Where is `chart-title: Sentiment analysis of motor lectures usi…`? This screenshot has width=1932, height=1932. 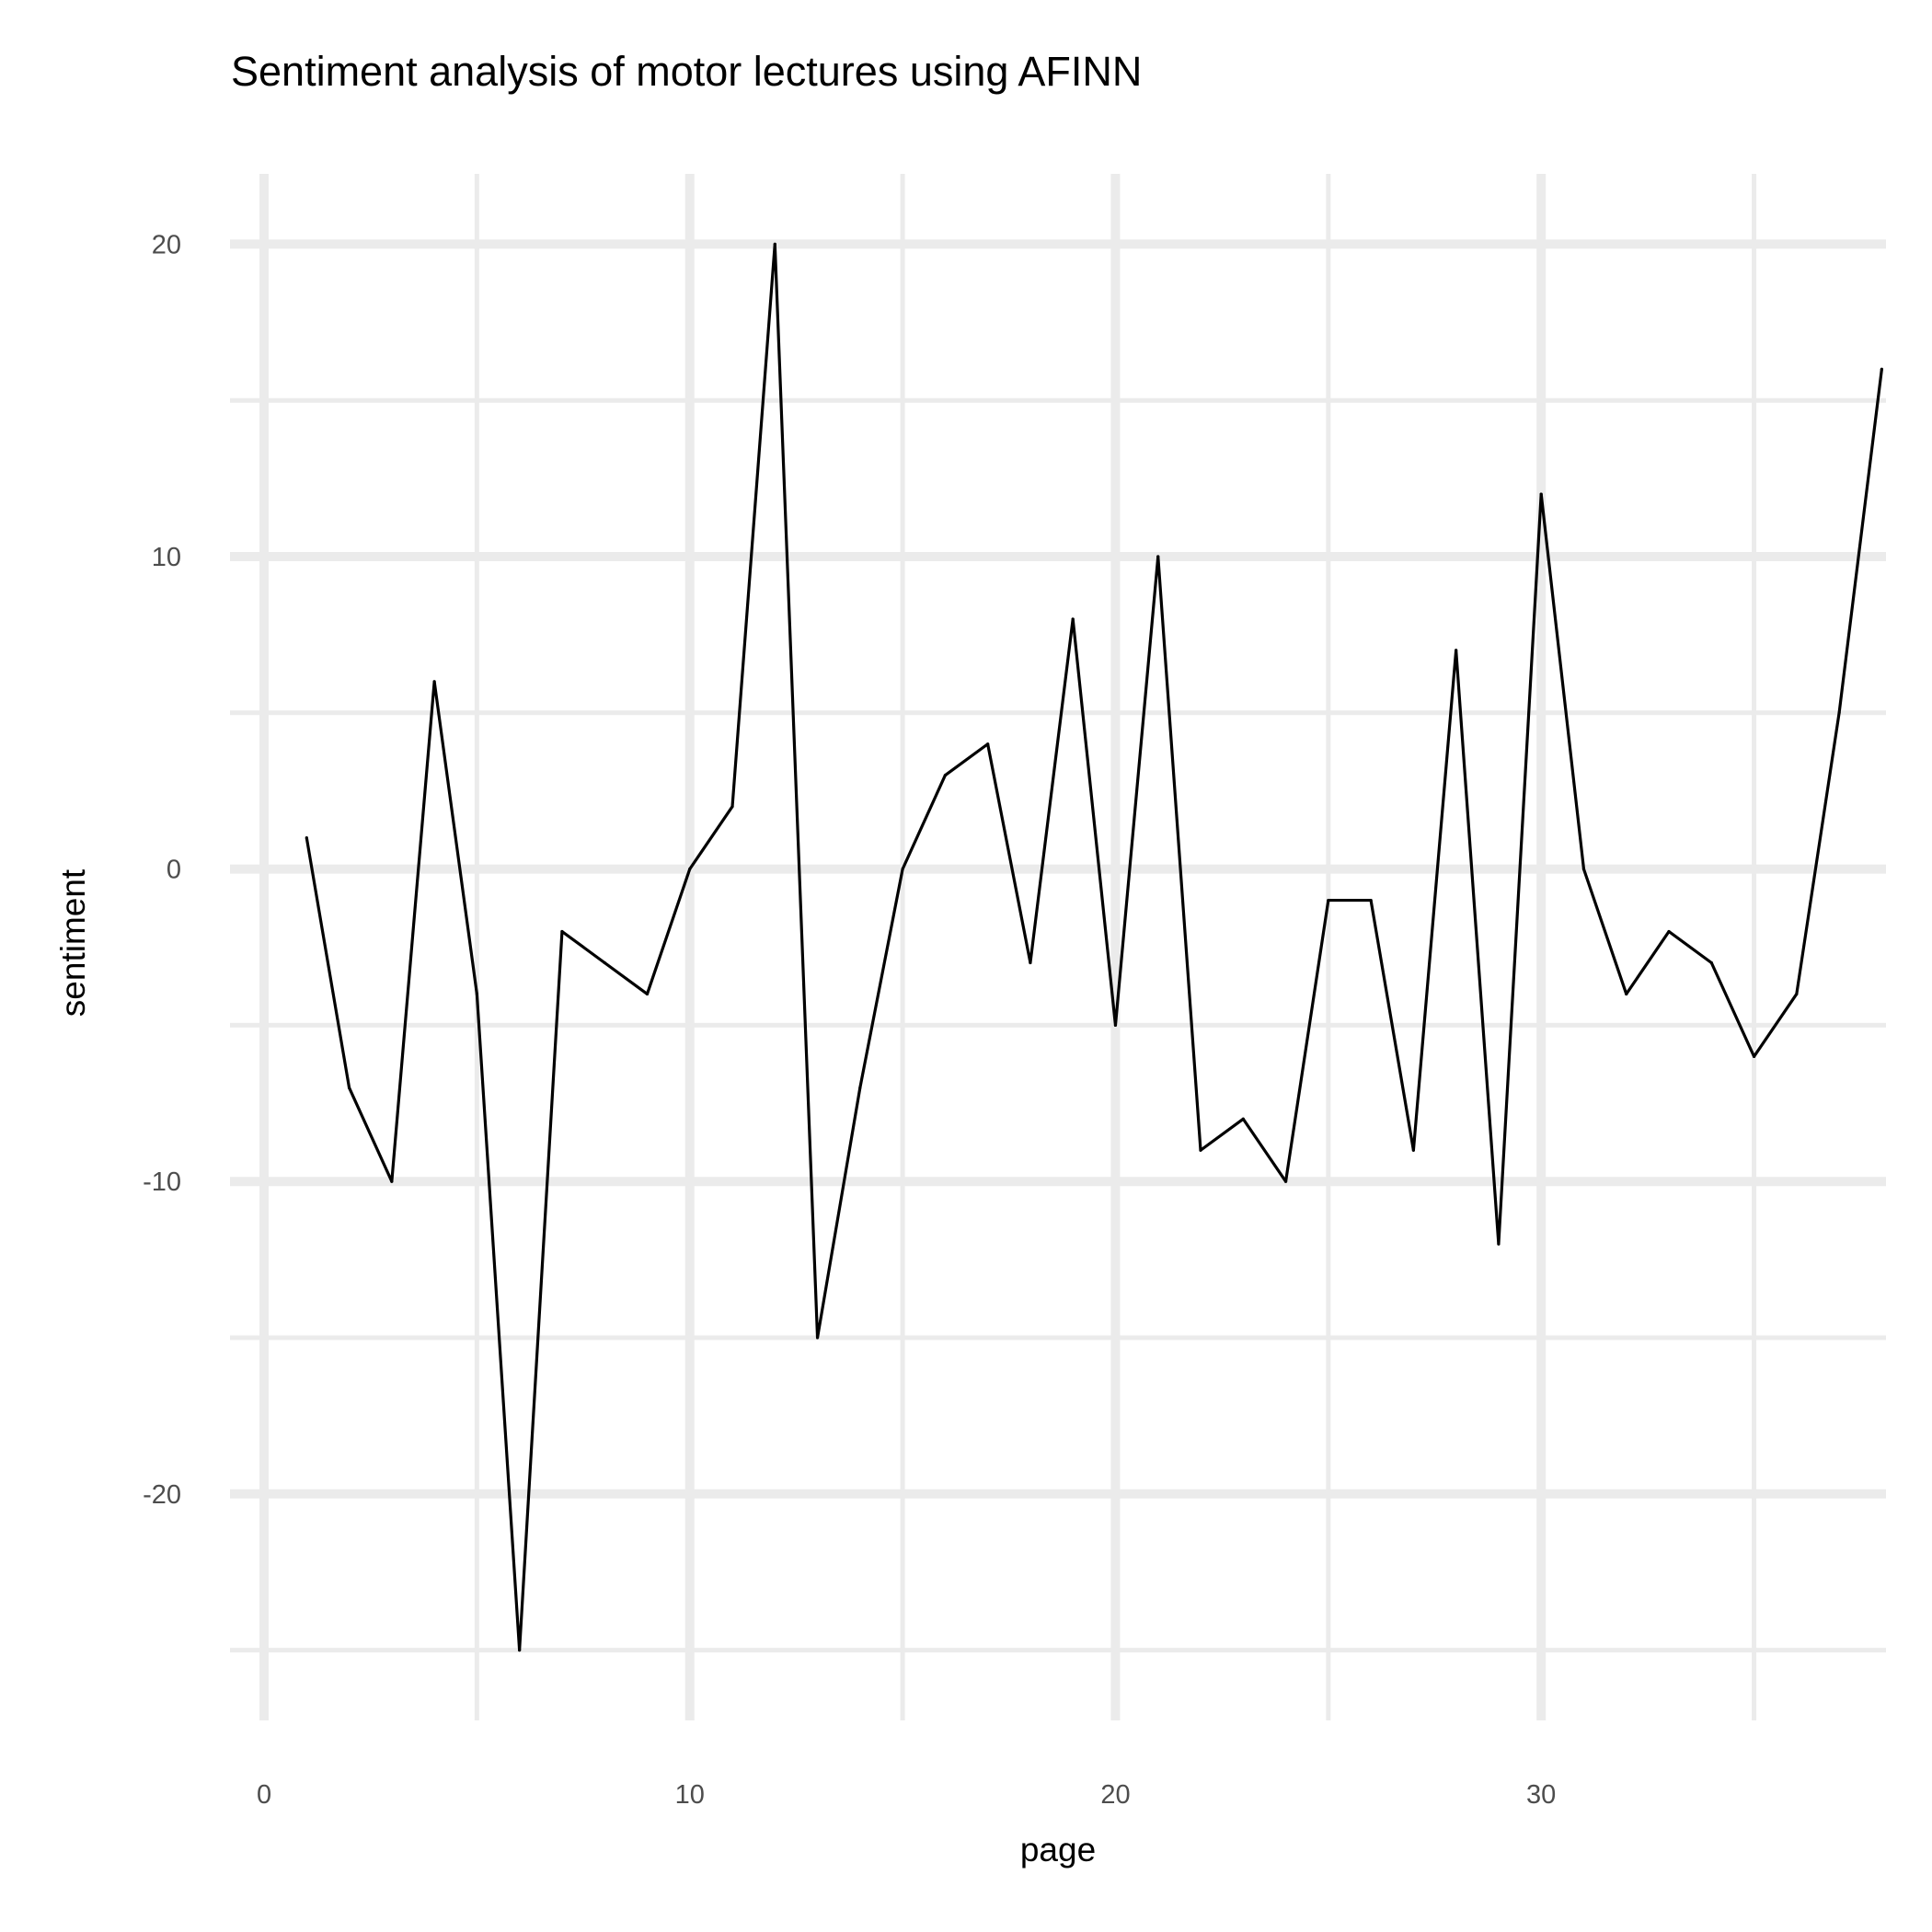
chart-title: Sentiment analysis of motor lectures usi… is located at coordinates (686, 71).